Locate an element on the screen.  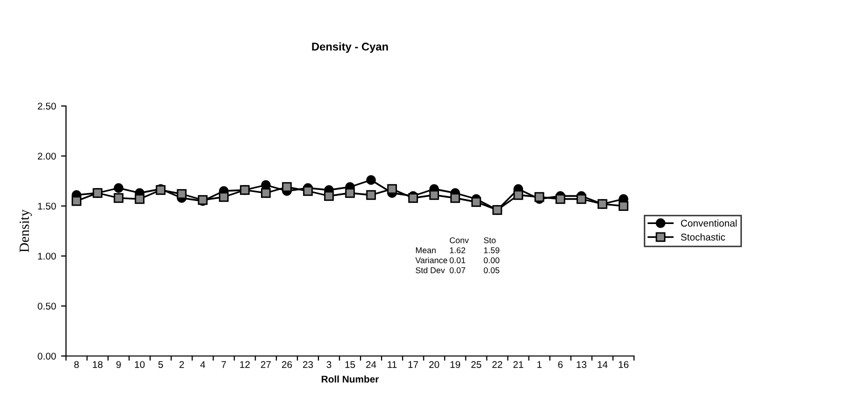
x-tick-label: 8 is located at coordinates (76, 364).